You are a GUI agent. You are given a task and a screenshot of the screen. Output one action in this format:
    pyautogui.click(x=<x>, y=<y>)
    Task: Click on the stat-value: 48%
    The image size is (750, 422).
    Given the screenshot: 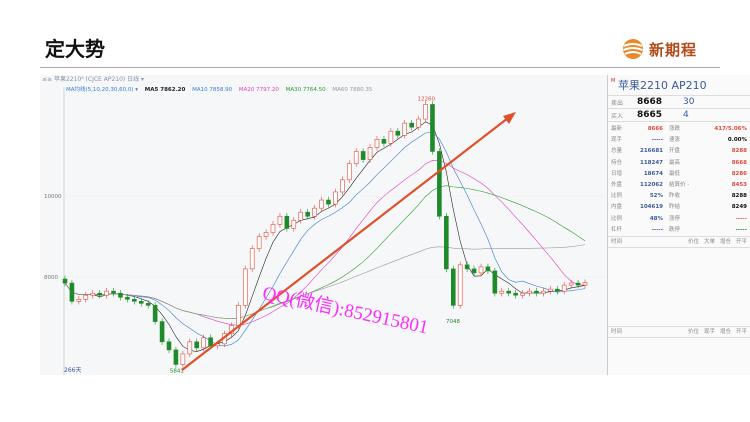 What is the action you would take?
    pyautogui.click(x=656, y=218)
    